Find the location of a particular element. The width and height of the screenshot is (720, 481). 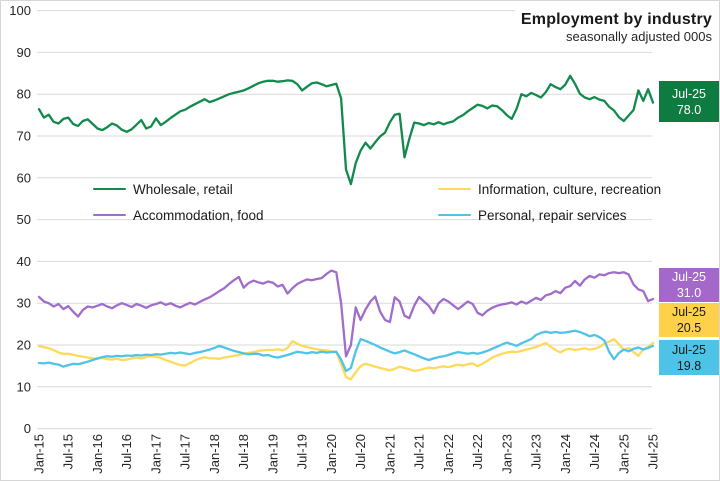

legend-item-accommodation-food: Accommodation, food is located at coordinates (178, 215).